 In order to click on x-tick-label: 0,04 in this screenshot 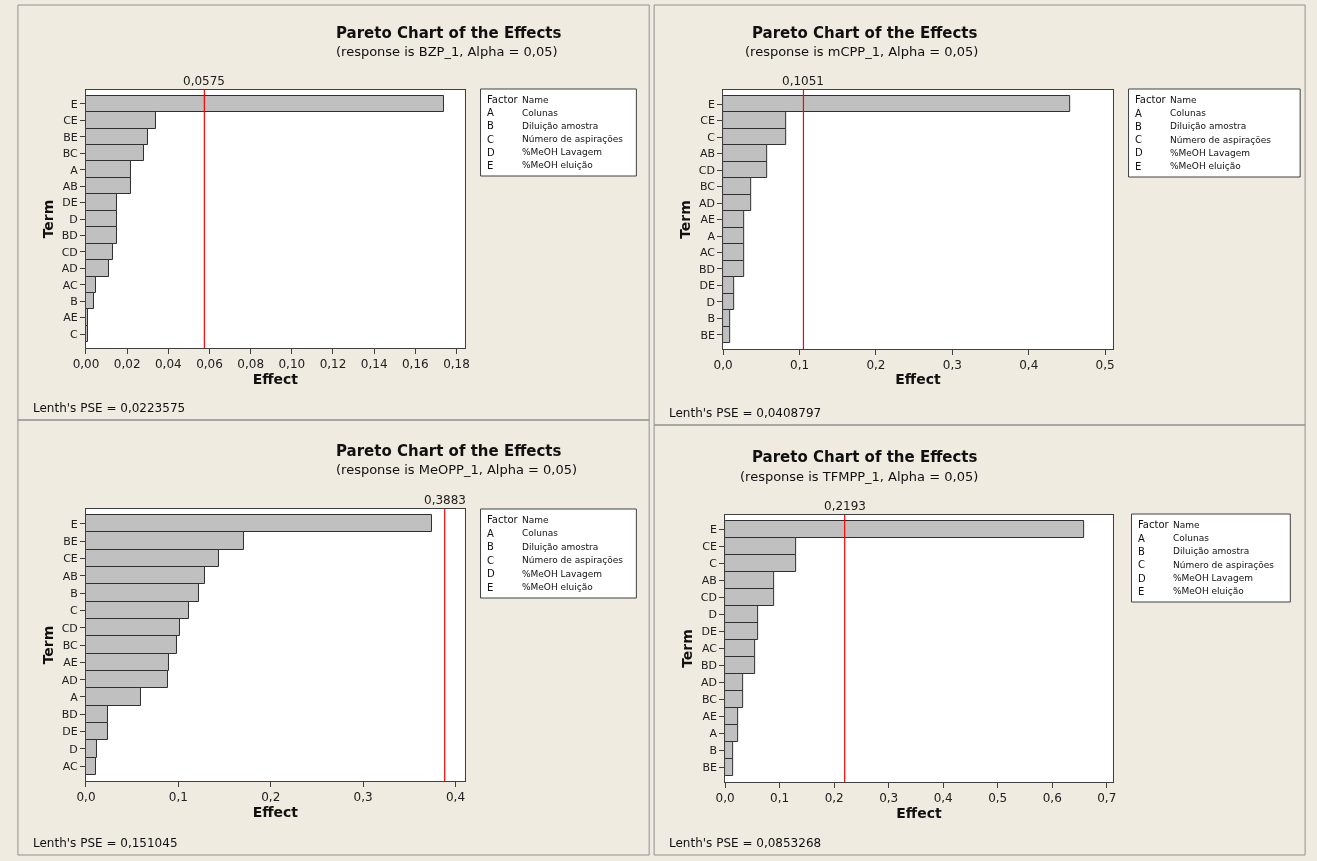, I will do `click(168, 364)`.